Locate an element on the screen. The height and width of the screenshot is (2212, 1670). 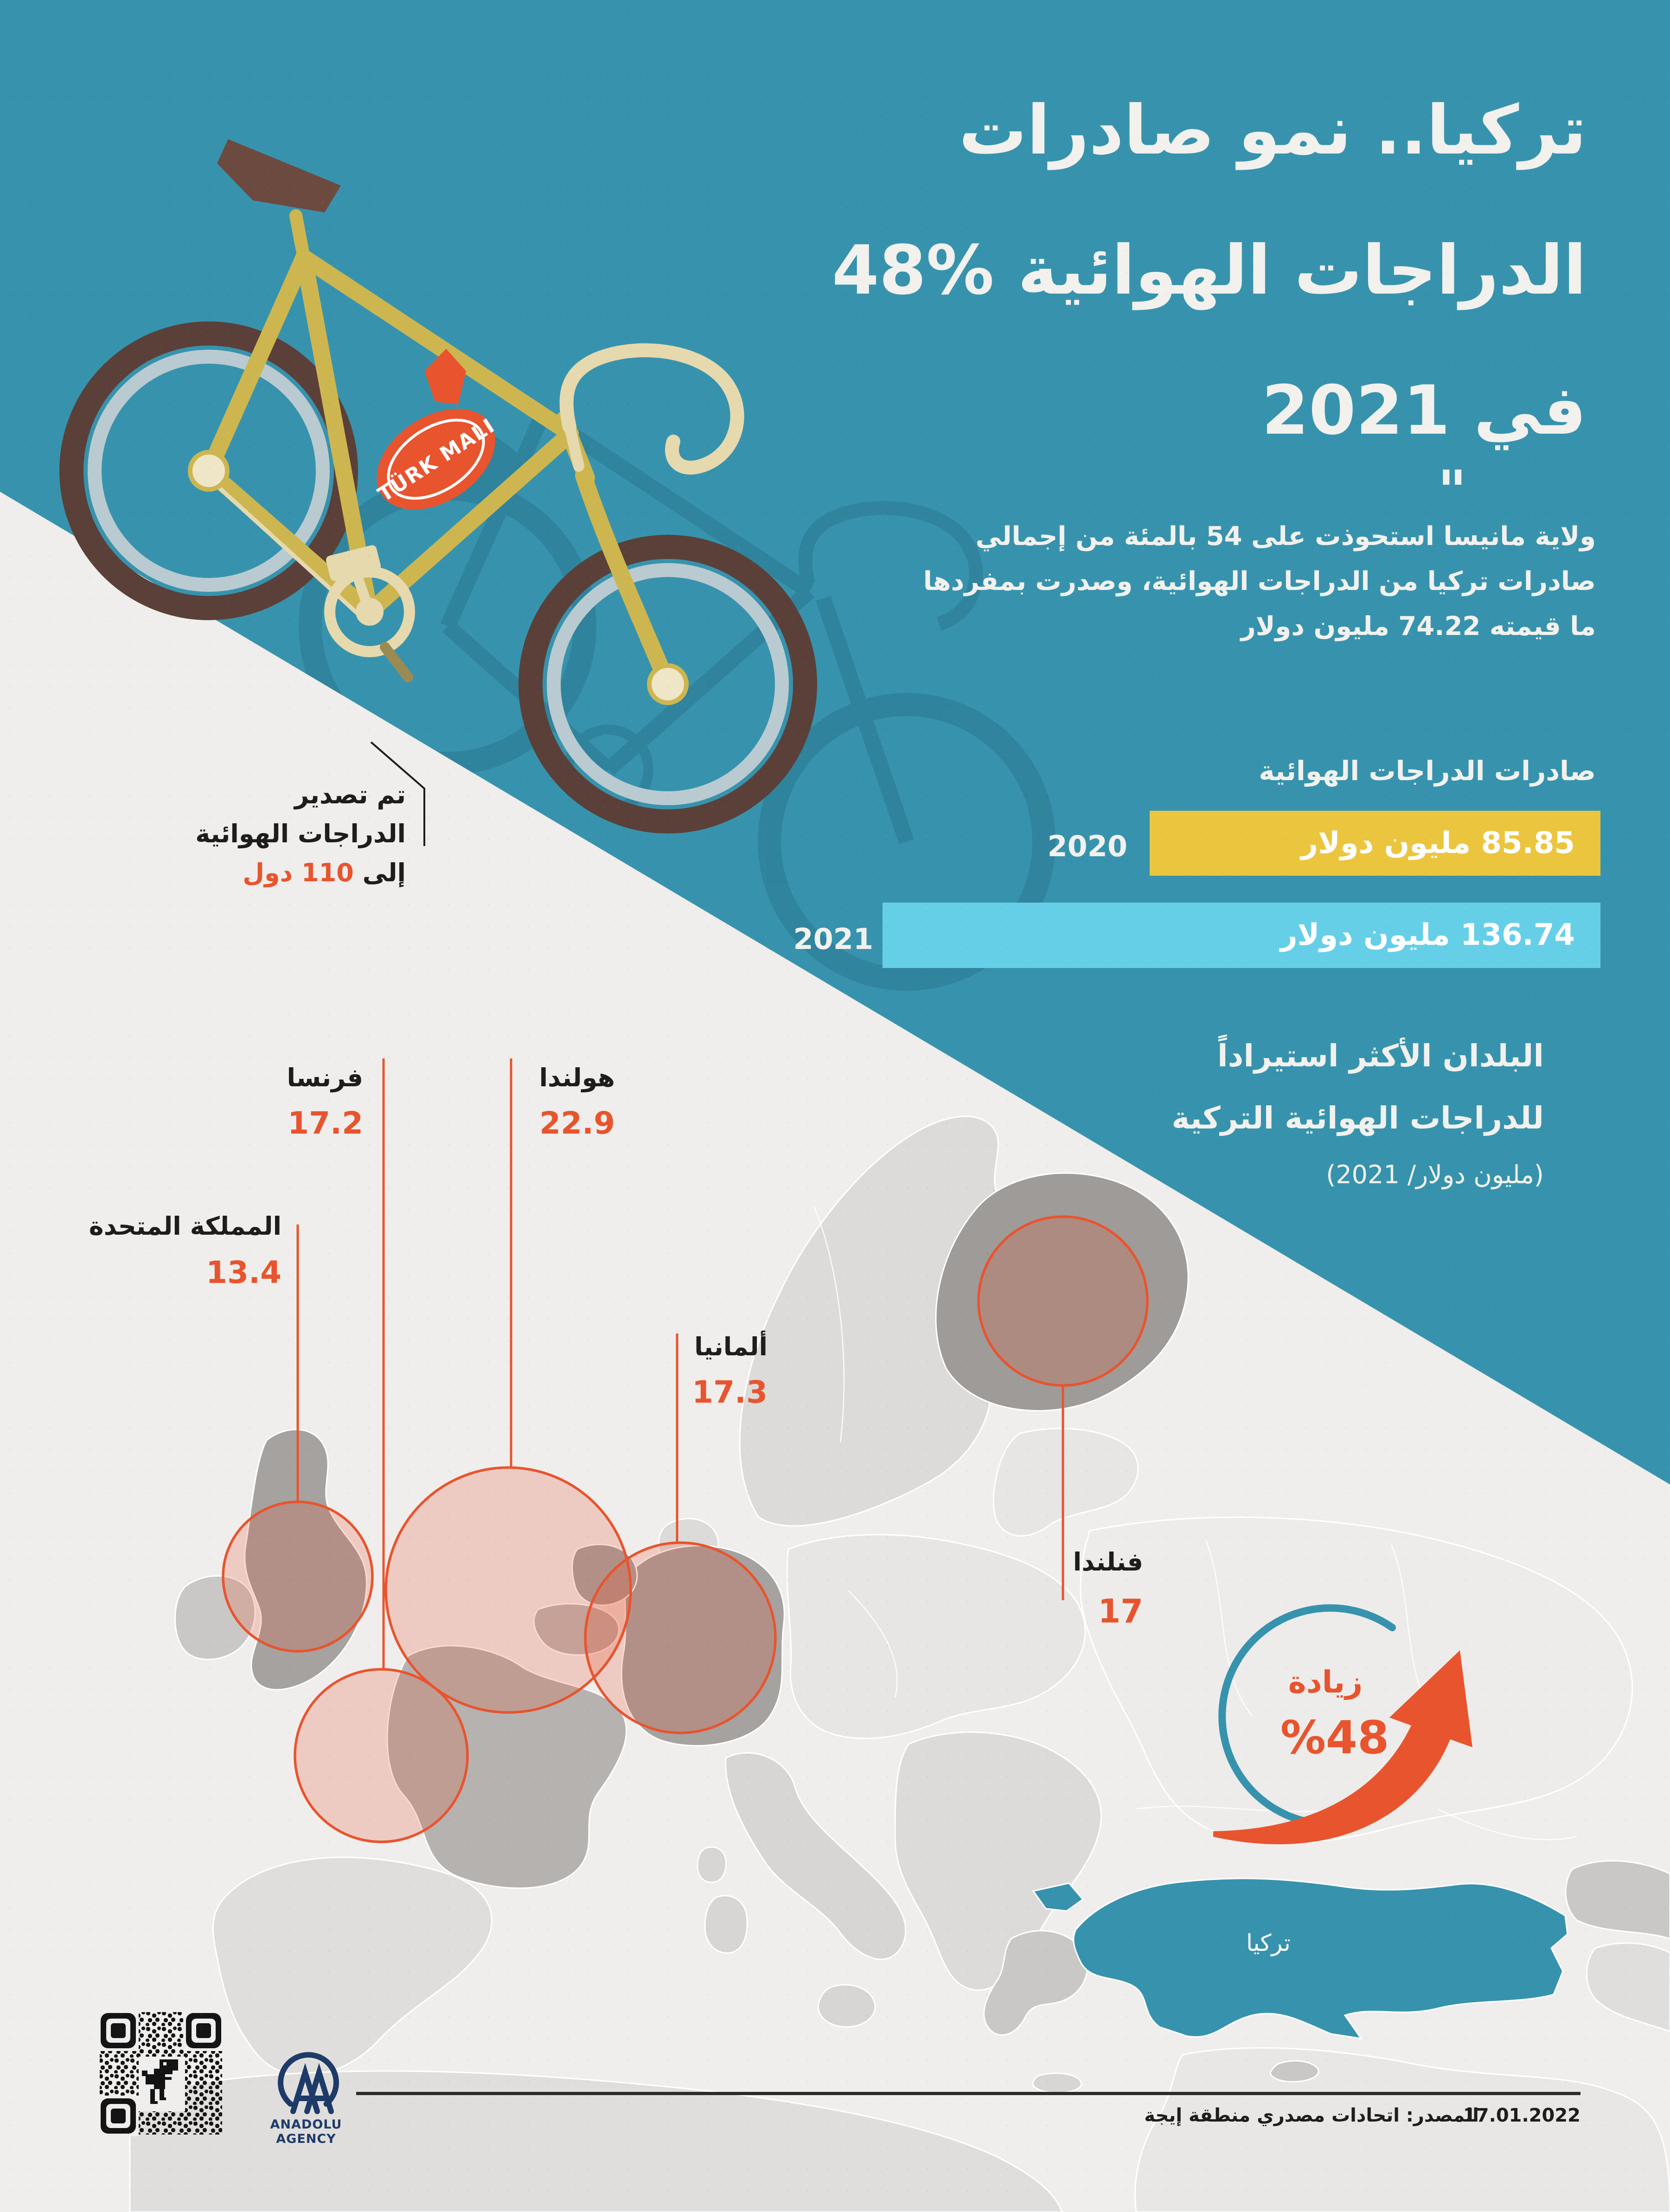
bar-2020: 85.85 مليون دولار is located at coordinates (1375, 844).